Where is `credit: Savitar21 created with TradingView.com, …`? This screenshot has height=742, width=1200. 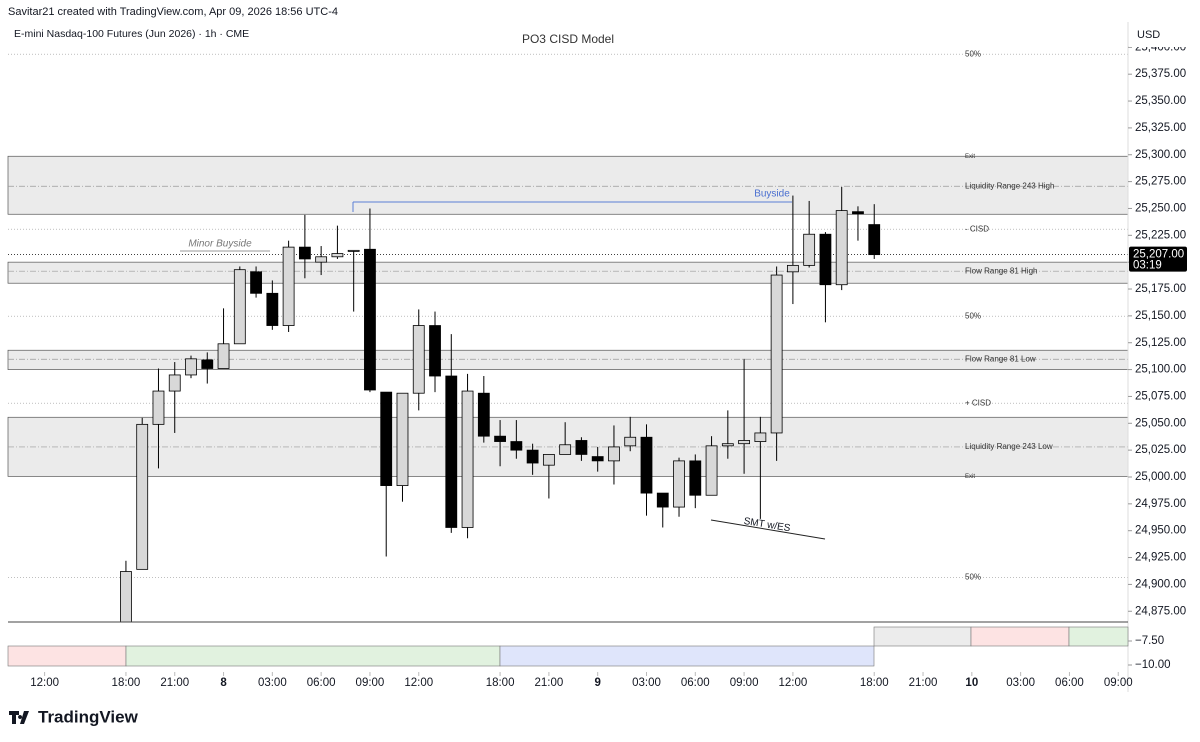 credit: Savitar21 created with TradingView.com, … is located at coordinates (173, 12).